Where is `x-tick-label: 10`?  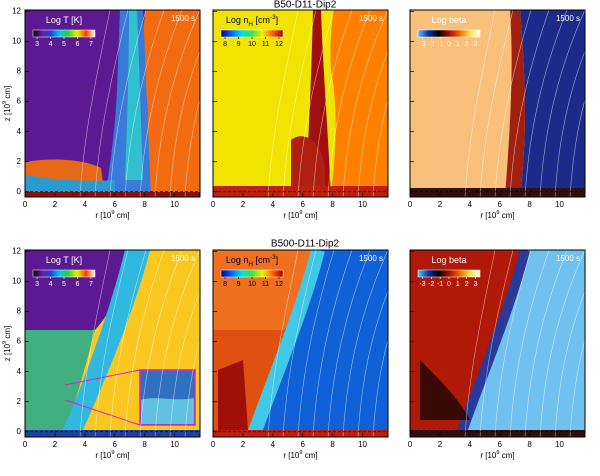
x-tick-label: 10 is located at coordinates (362, 444).